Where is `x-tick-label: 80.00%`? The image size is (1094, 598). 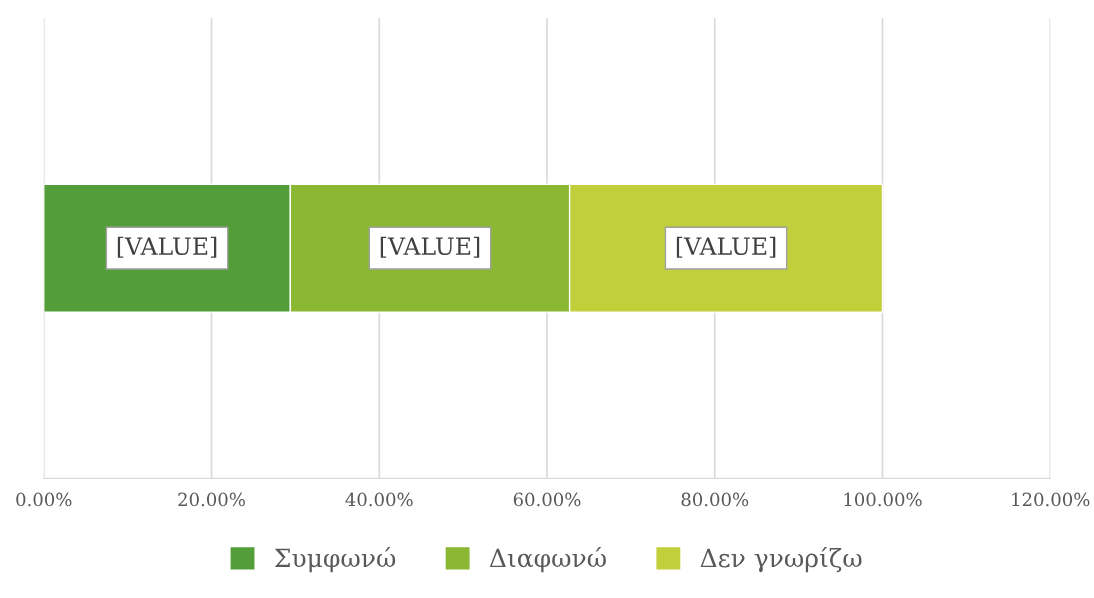 x-tick-label: 80.00% is located at coordinates (715, 499).